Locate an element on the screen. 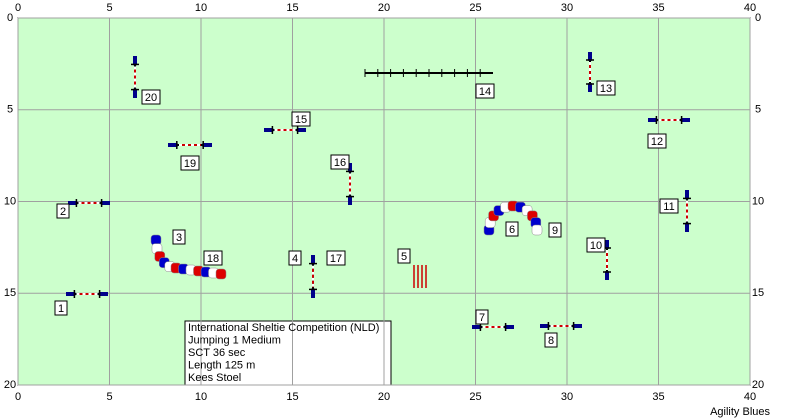  obstacle-label: 2 is located at coordinates (63, 212).